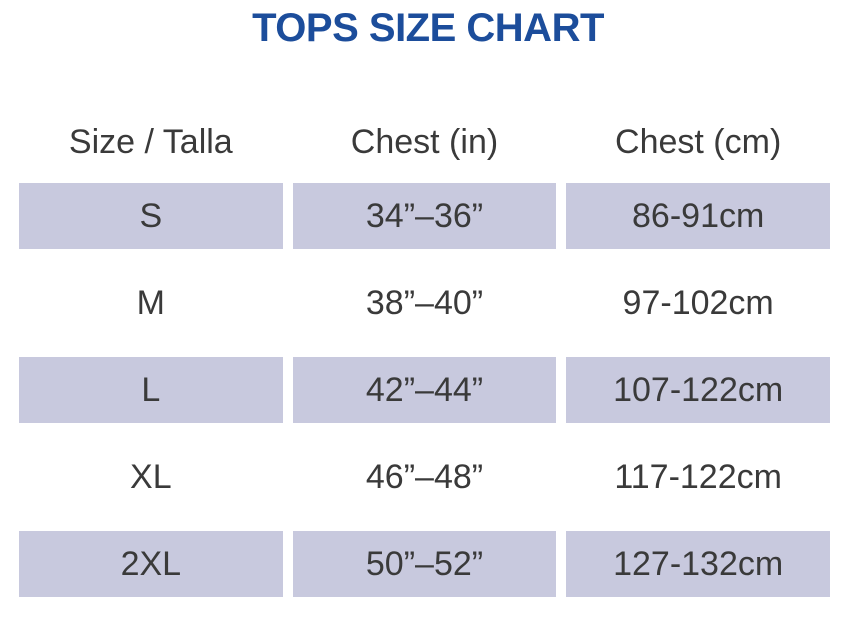 This screenshot has height=642, width=856. Describe the element at coordinates (151, 390) in the screenshot. I see `size-cell: L` at that location.